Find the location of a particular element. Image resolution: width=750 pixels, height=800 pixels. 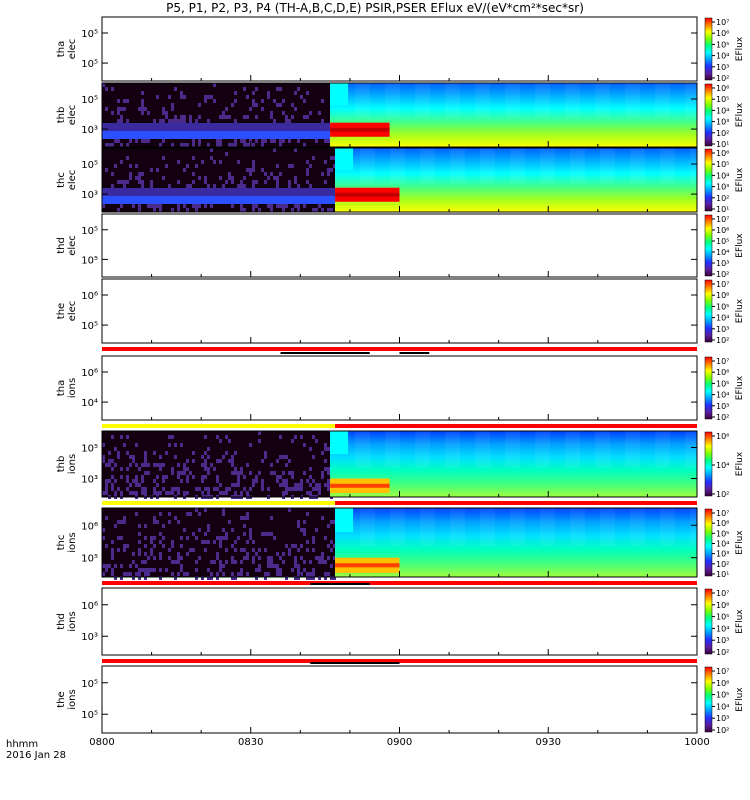

panel-frame is located at coordinates (399, 49).